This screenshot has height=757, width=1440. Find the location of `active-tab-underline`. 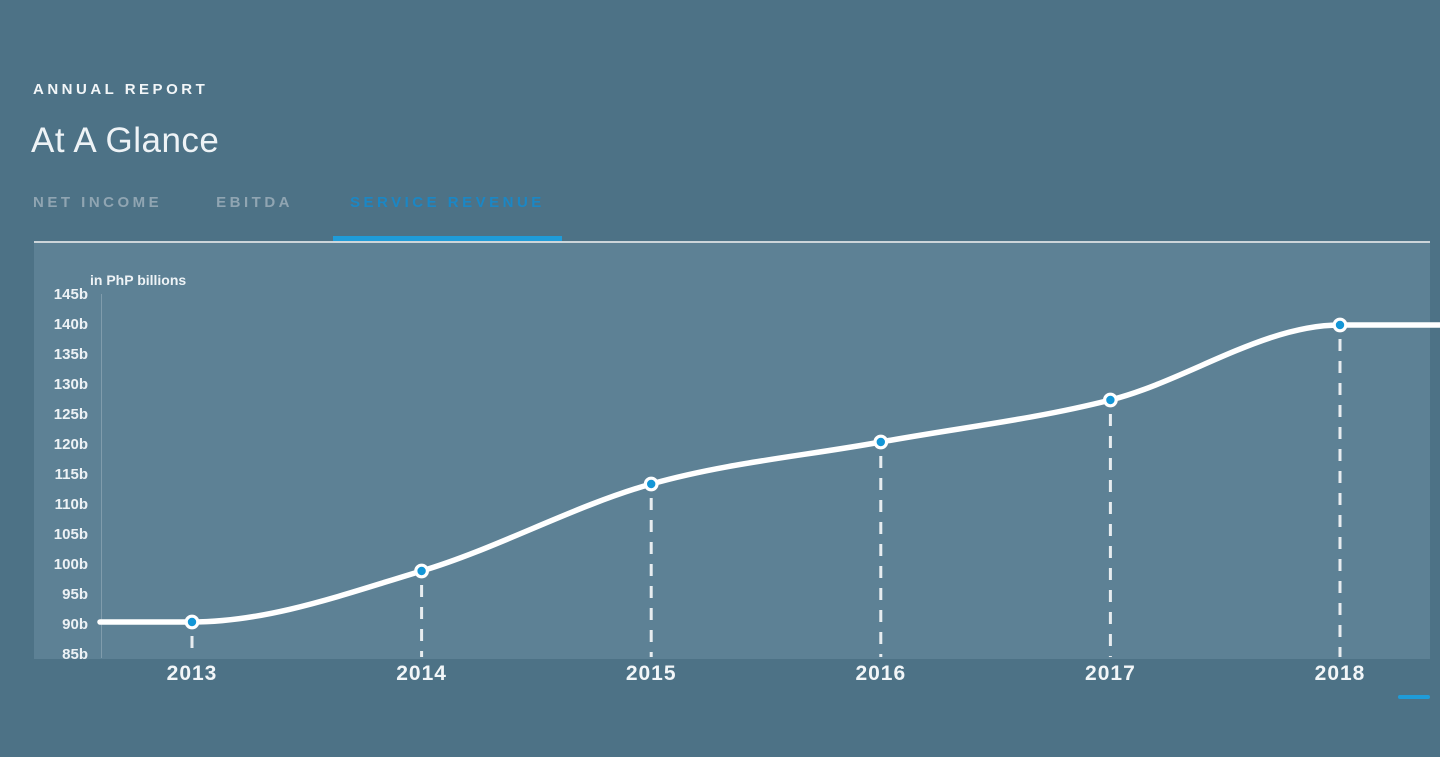

active-tab-underline is located at coordinates (447, 238).